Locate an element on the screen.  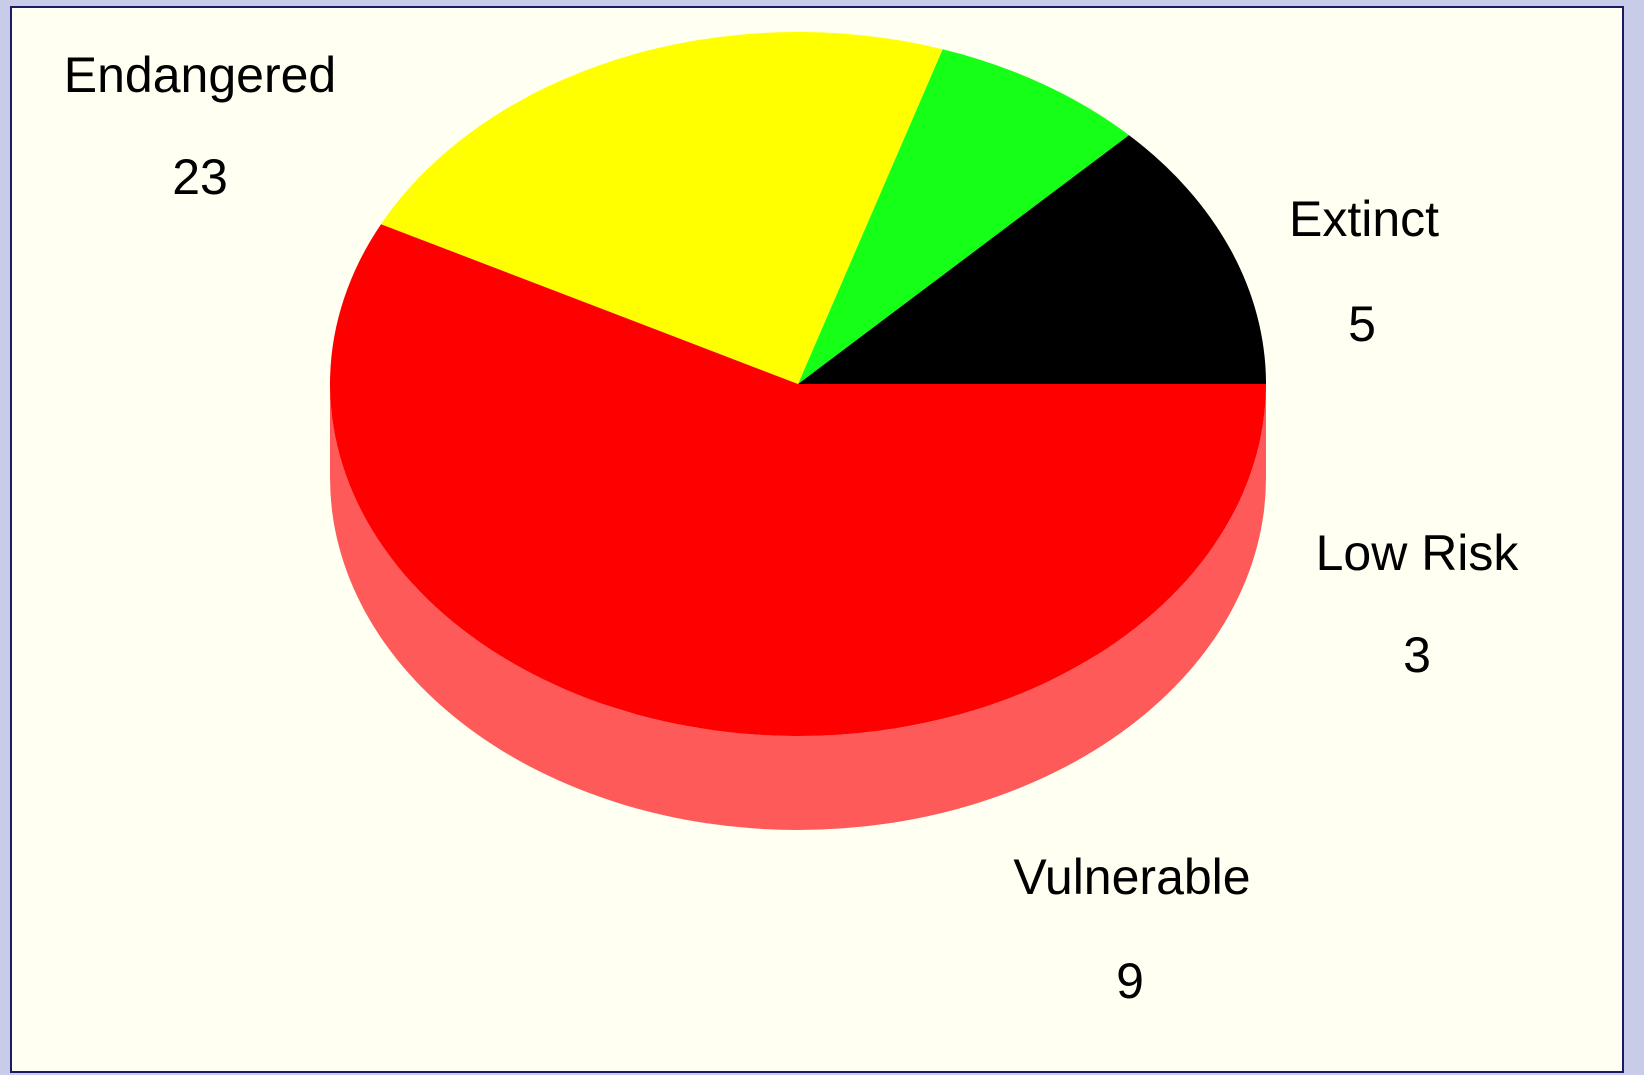
slice-label-extinct: Extinct is located at coordinates (1364, 219).